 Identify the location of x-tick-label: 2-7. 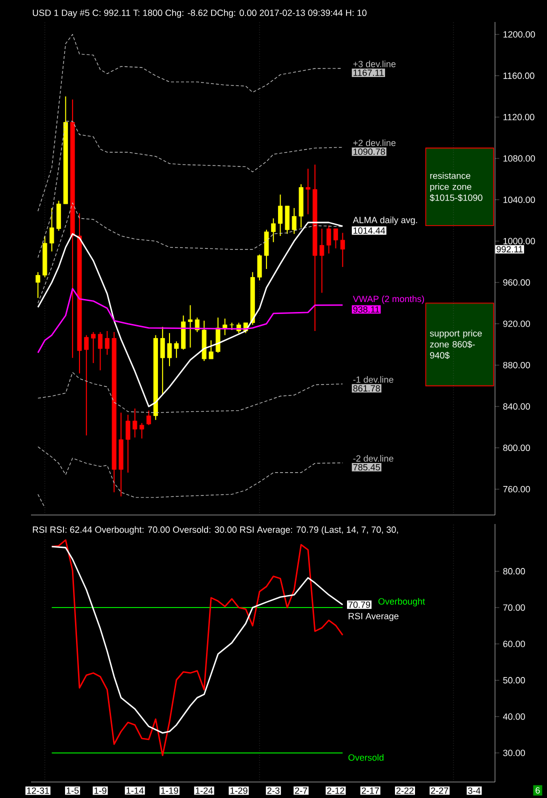
(301, 790).